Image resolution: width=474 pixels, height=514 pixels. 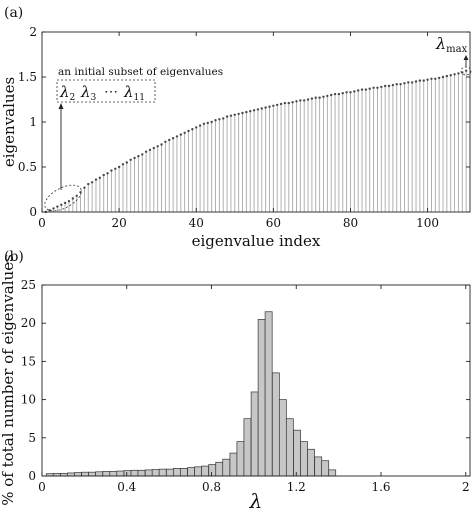 What do you see at coordinates (61, 106) in the screenshot?
I see `subset-arrowhead` at bounding box center [61, 106].